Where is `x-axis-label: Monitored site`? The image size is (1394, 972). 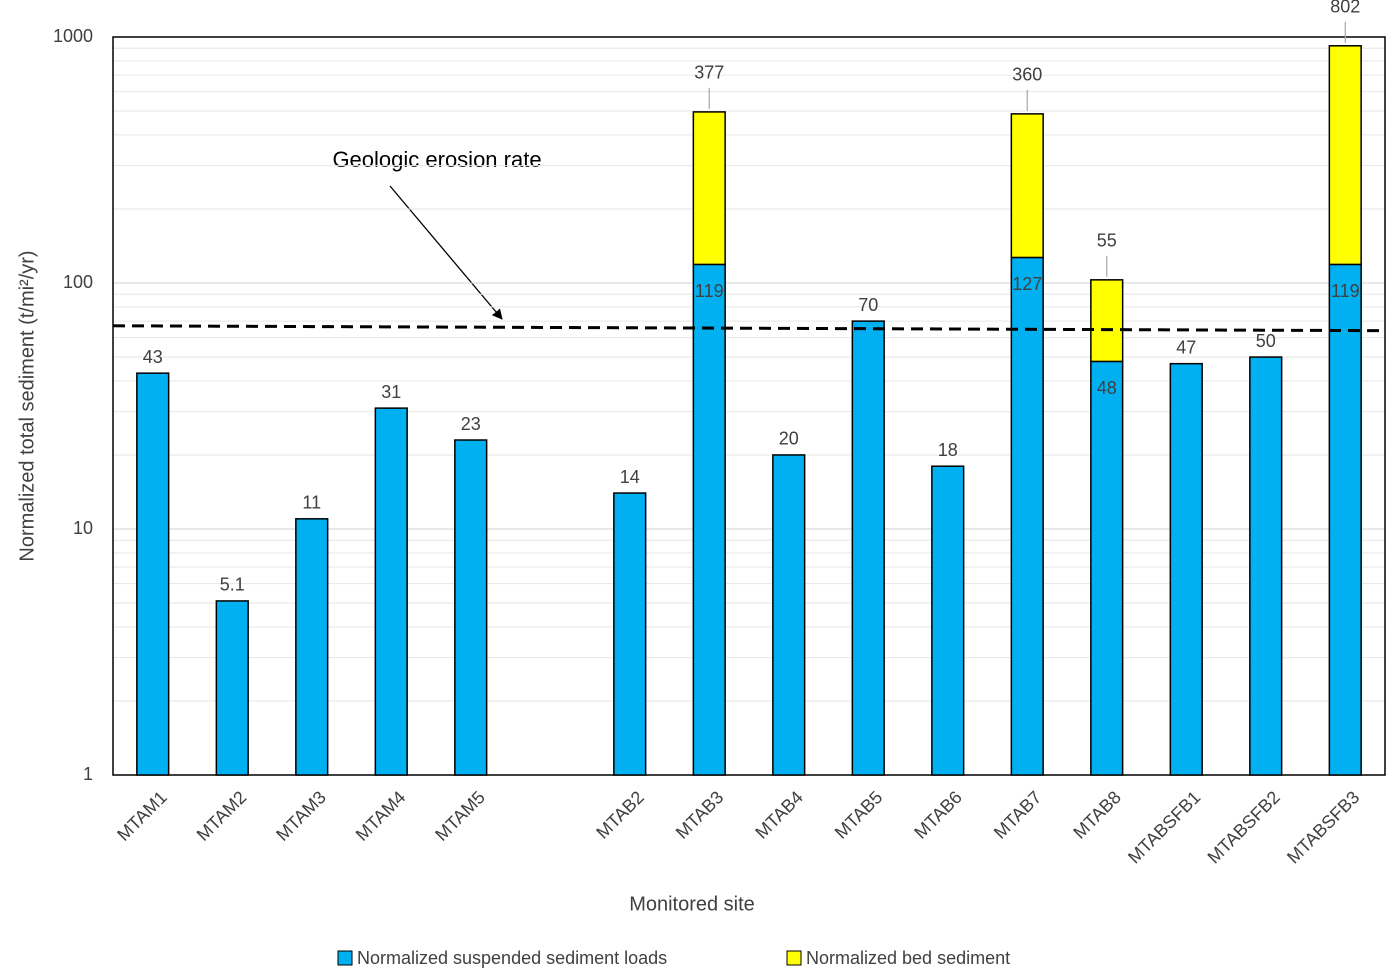
x-axis-label: Monitored site is located at coordinates (692, 904).